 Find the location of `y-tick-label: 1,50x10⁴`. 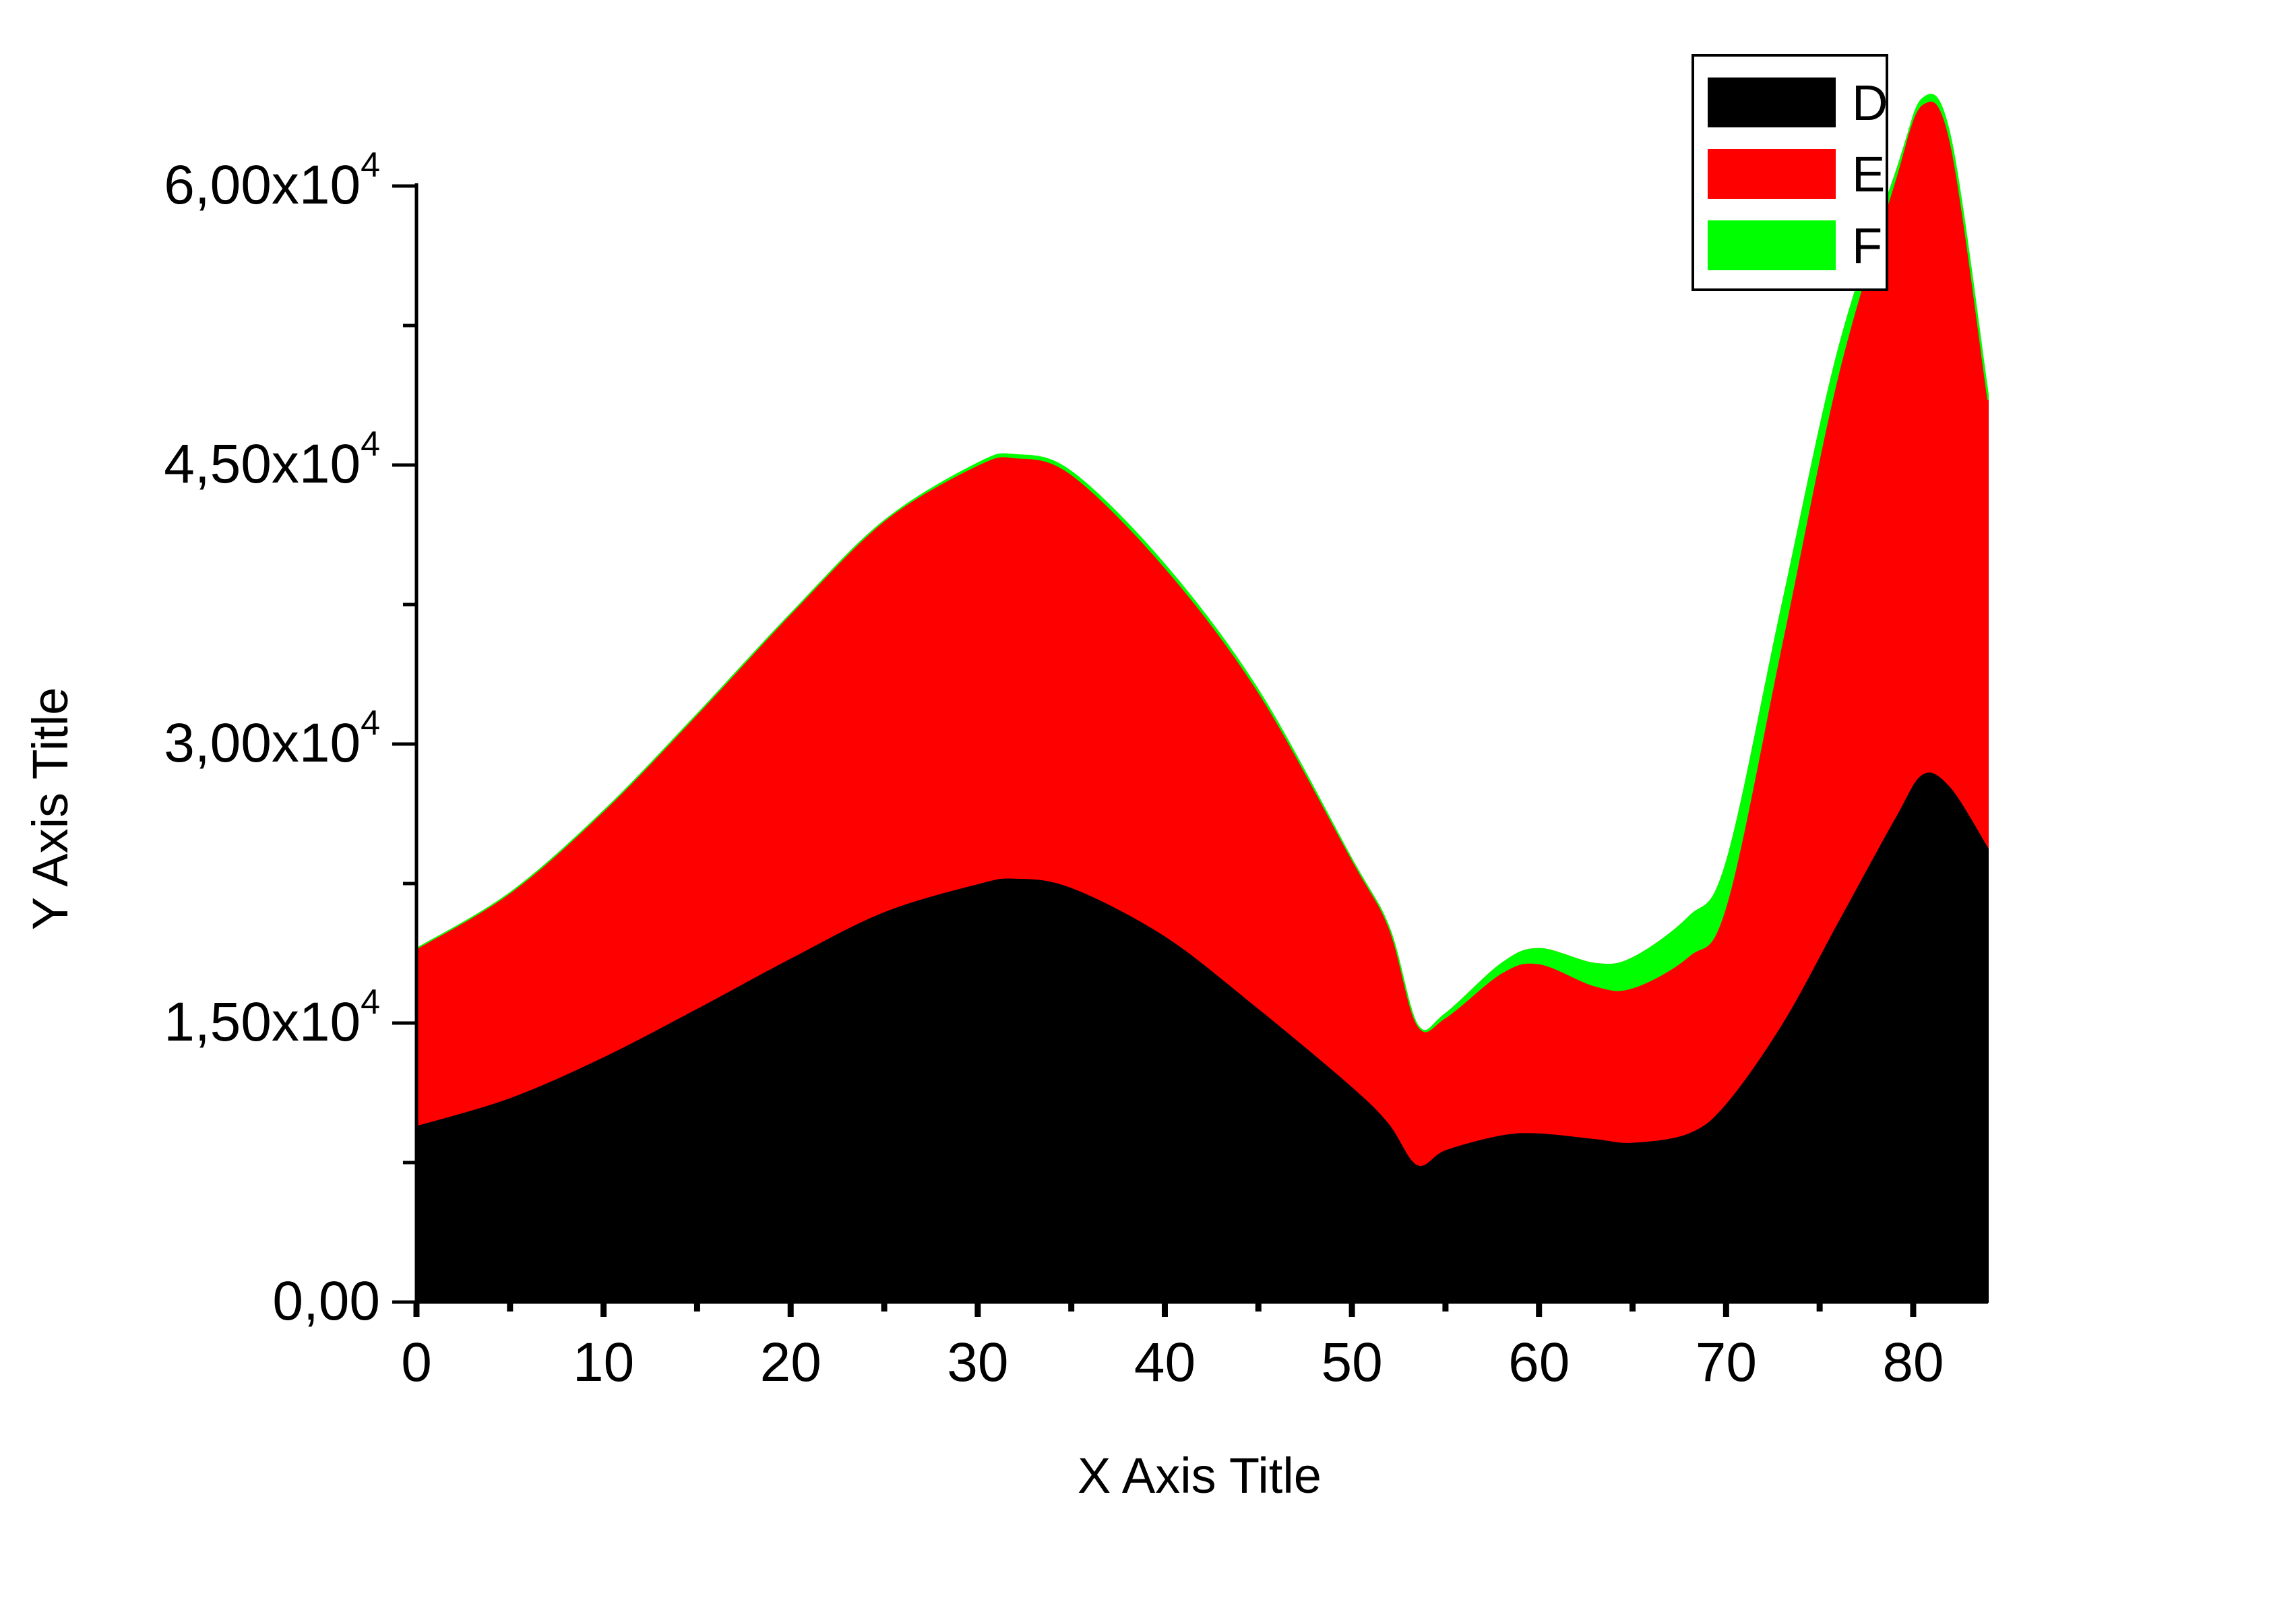

y-tick-label: 1,50x10⁴ is located at coordinates (272, 1018).